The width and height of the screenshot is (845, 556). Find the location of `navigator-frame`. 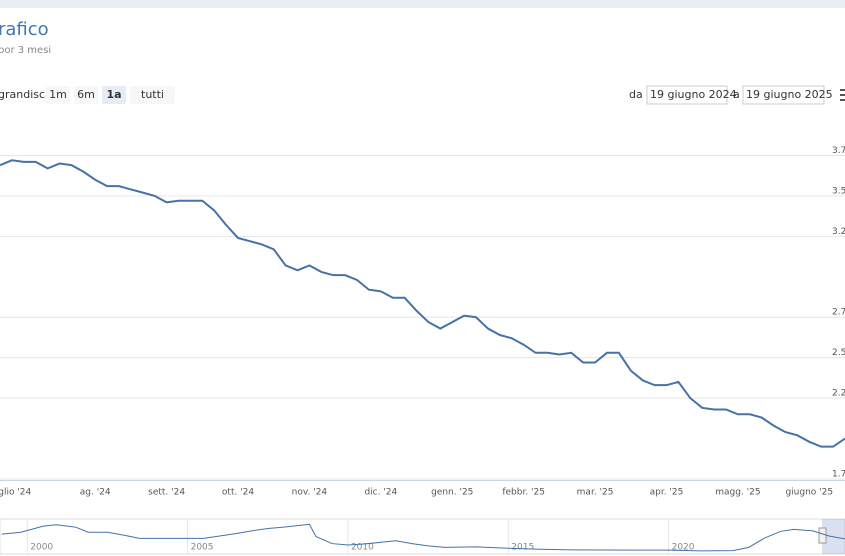

navigator-frame is located at coordinates (422, 536).